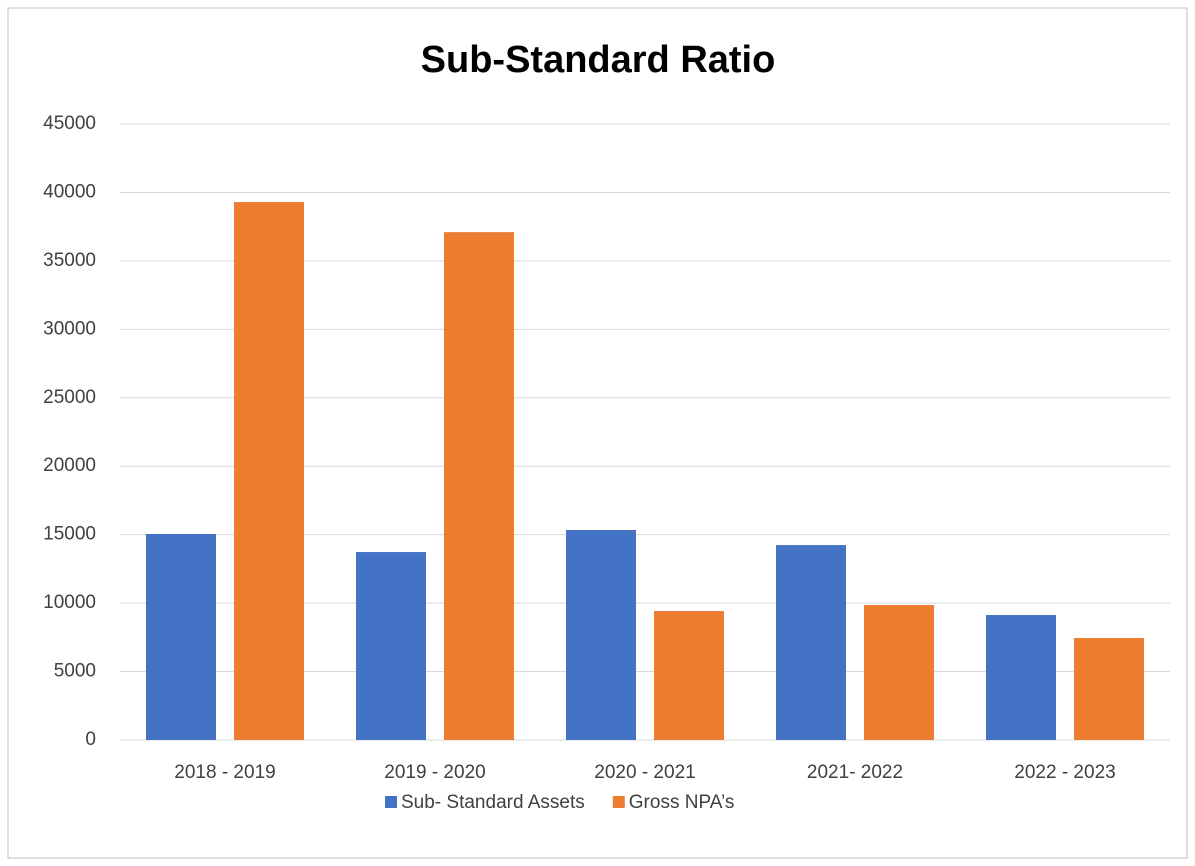  What do you see at coordinates (69, 123) in the screenshot?
I see `y-tick-label: 45000` at bounding box center [69, 123].